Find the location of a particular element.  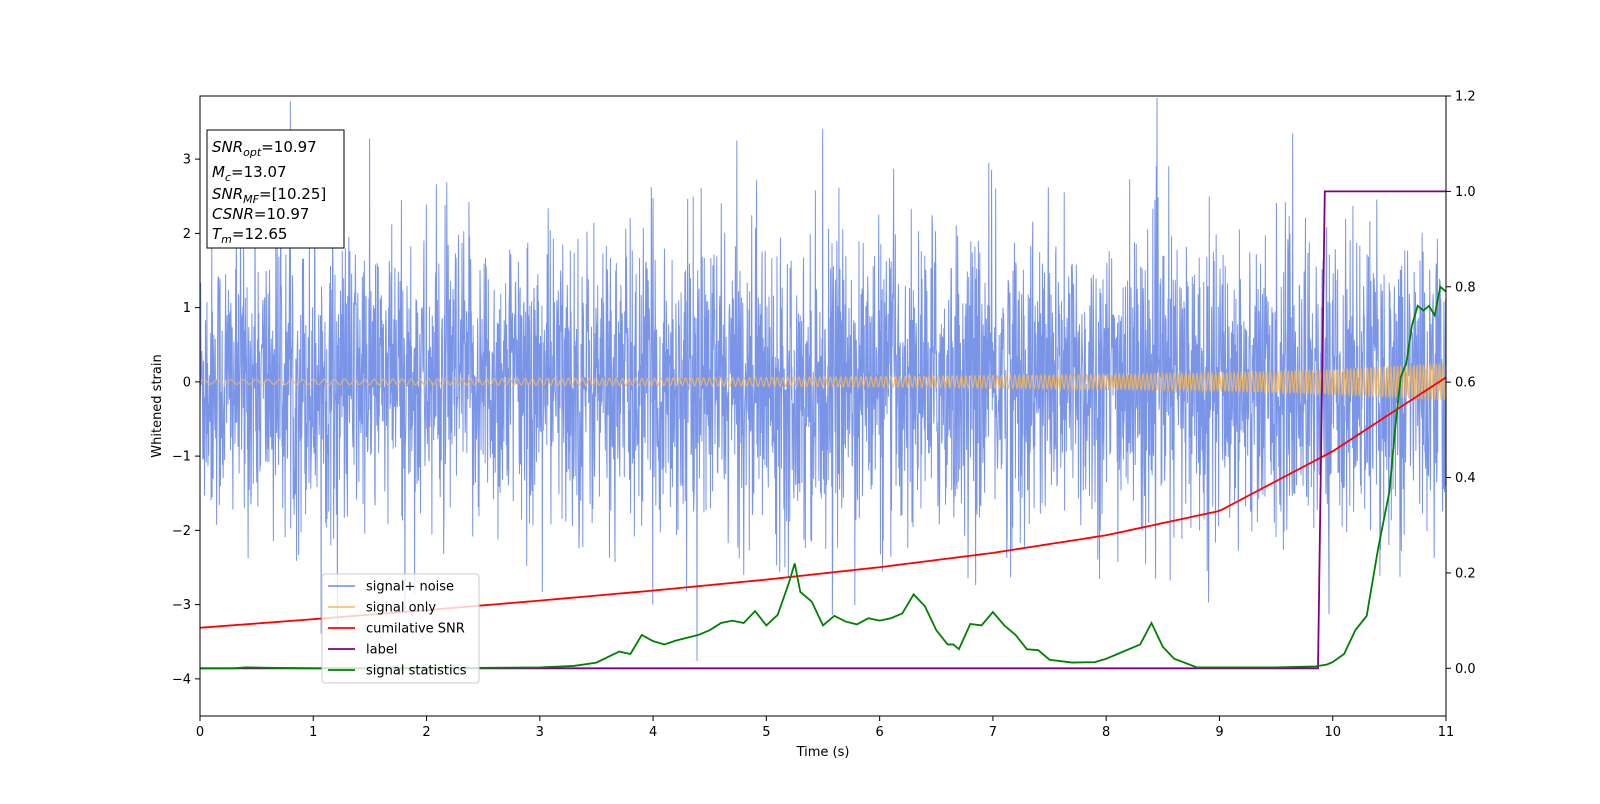

x-tick-label: 0 is located at coordinates (200, 732).